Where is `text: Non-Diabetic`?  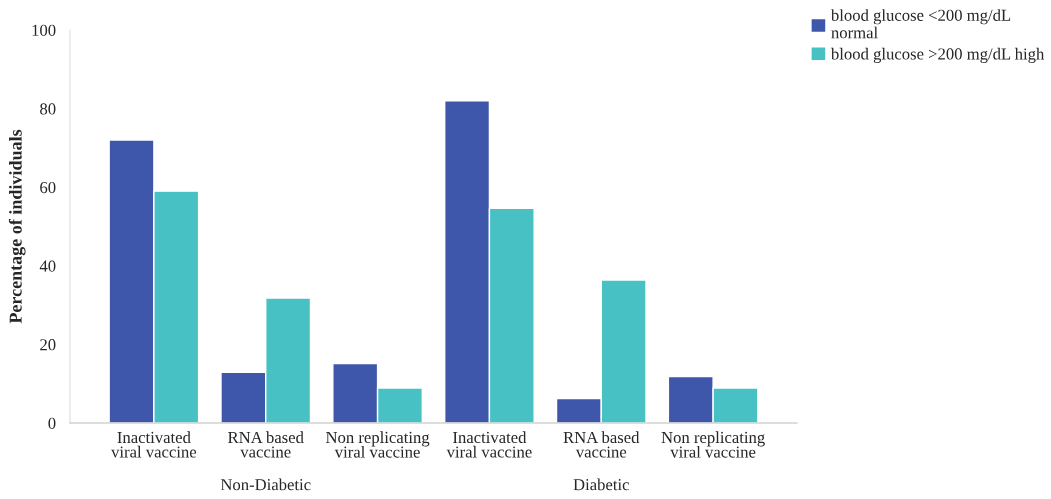 text: Non-Diabetic is located at coordinates (265, 484).